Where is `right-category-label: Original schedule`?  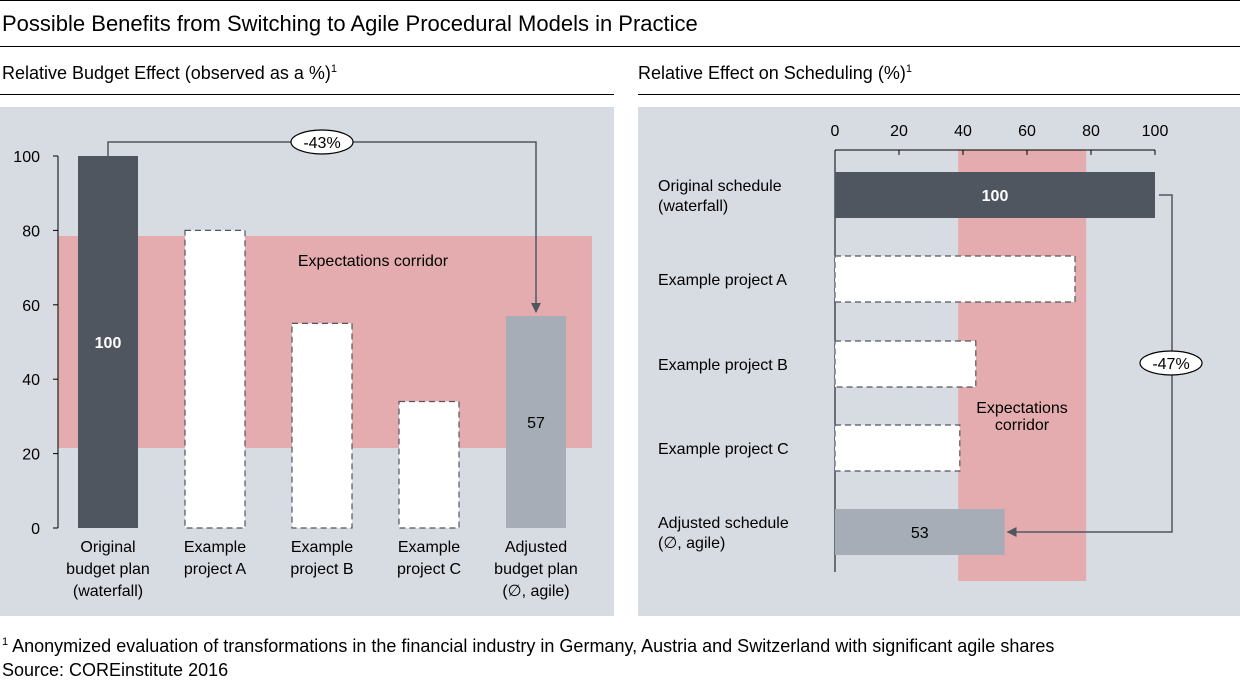 right-category-label: Original schedule is located at coordinates (720, 186).